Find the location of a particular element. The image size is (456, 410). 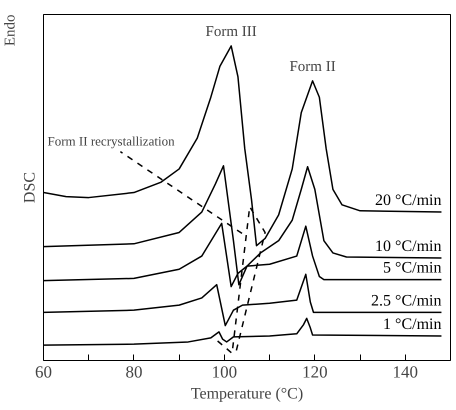

x-tick-label: 100 is located at coordinates (225, 372).